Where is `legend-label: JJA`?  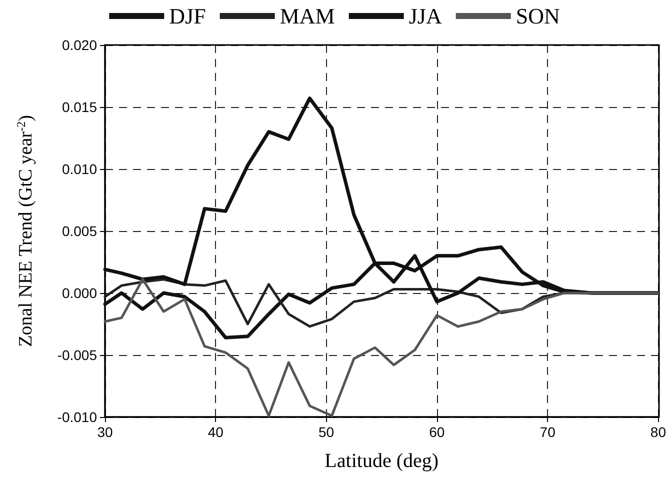
legend-label: JJA is located at coordinates (425, 16).